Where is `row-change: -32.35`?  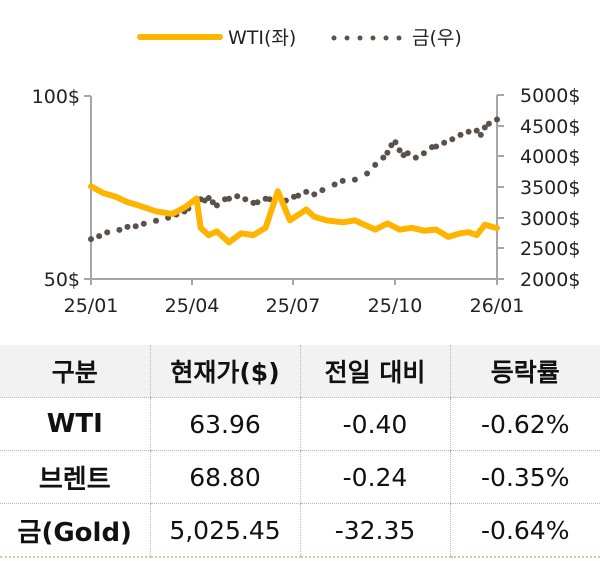 row-change: -32.35 is located at coordinates (374, 530).